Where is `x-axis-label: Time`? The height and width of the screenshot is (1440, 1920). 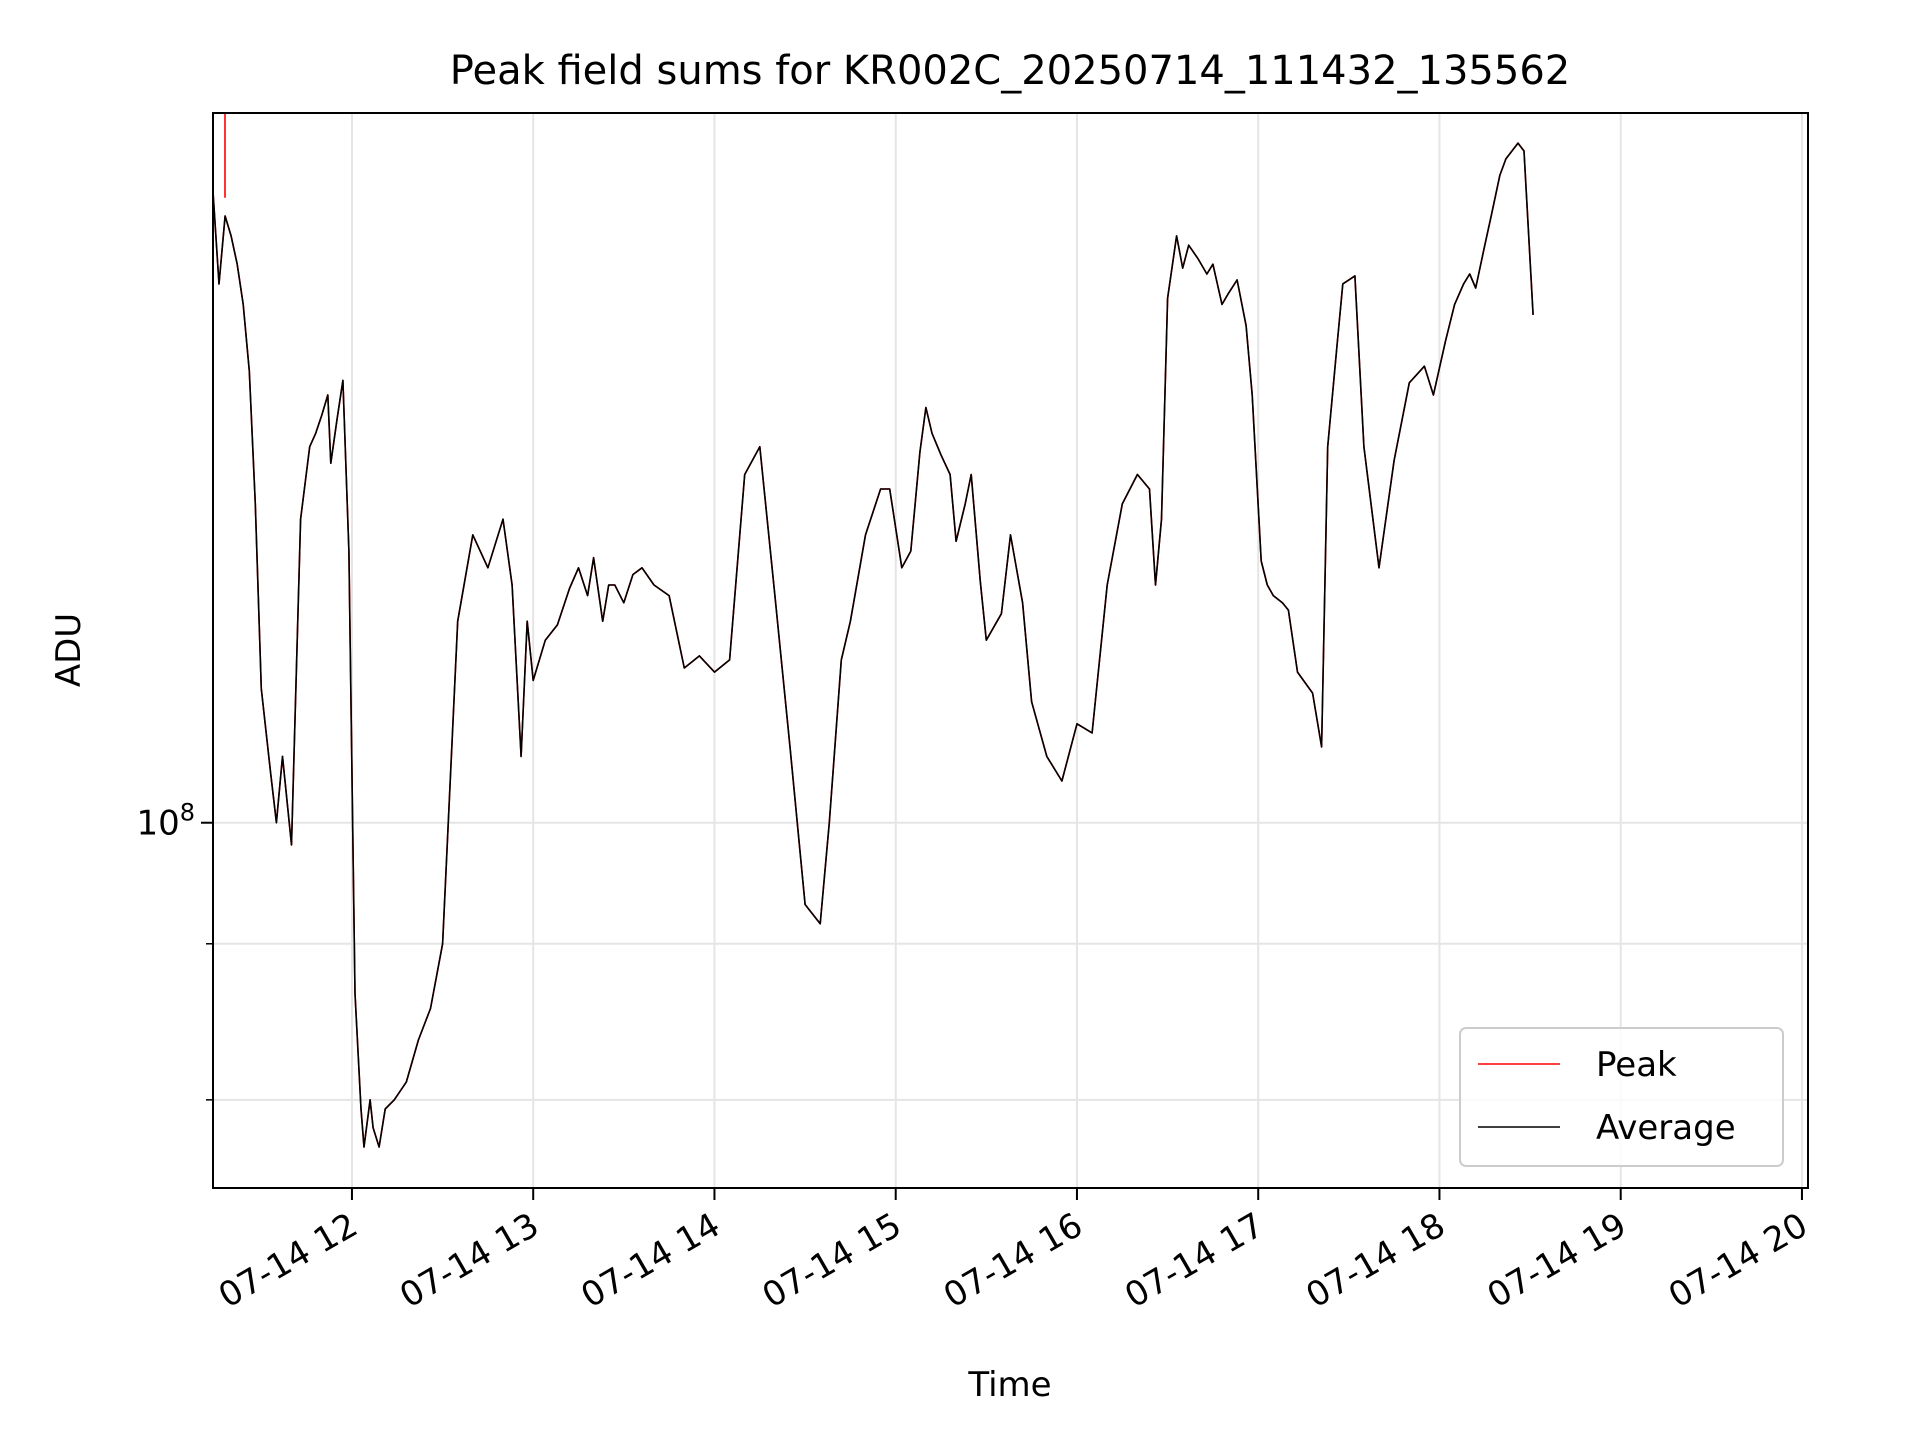 x-axis-label: Time is located at coordinates (1009, 1385).